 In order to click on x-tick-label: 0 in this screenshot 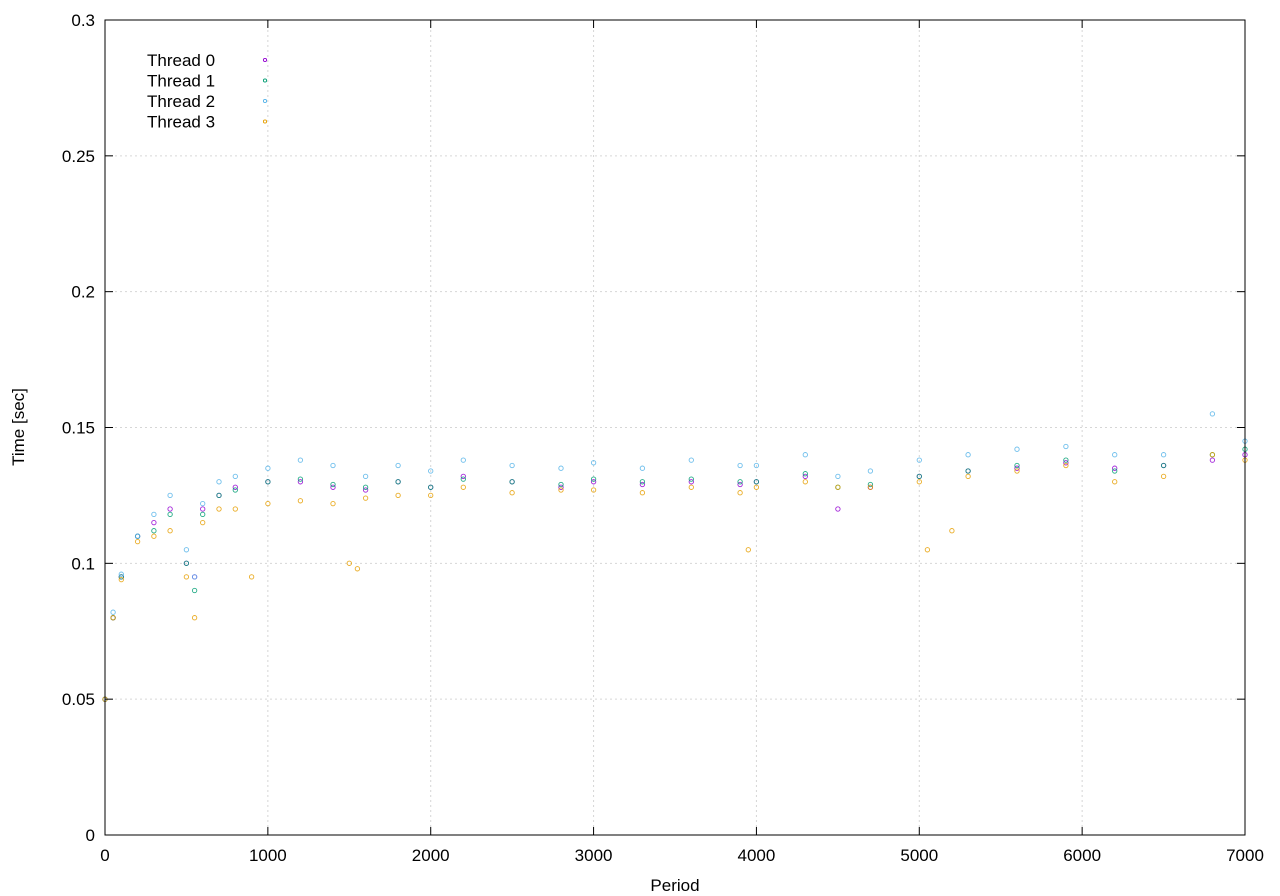, I will do `click(104, 855)`.